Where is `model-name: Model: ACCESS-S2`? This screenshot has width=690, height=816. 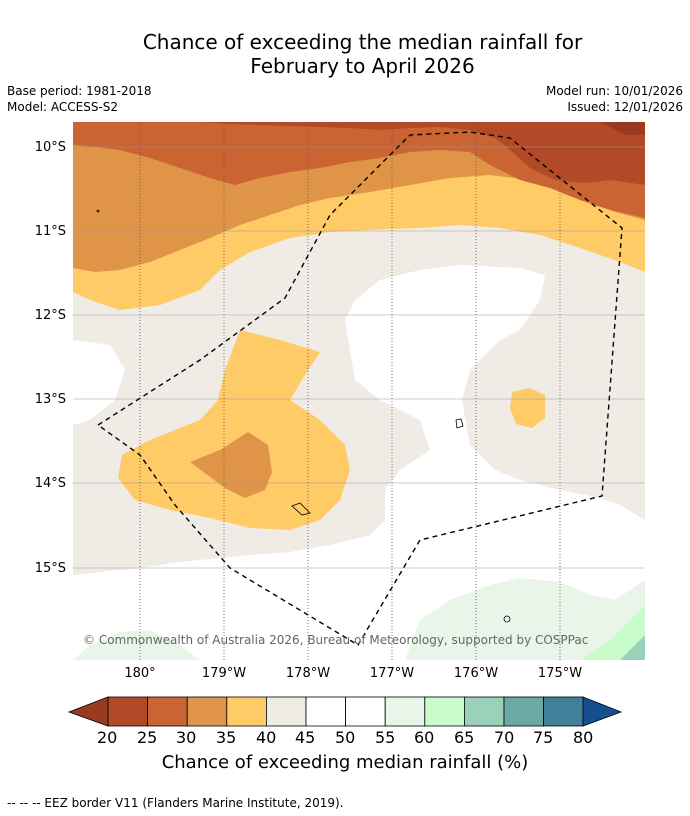
model-name: Model: ACCESS-S2 is located at coordinates (63, 107).